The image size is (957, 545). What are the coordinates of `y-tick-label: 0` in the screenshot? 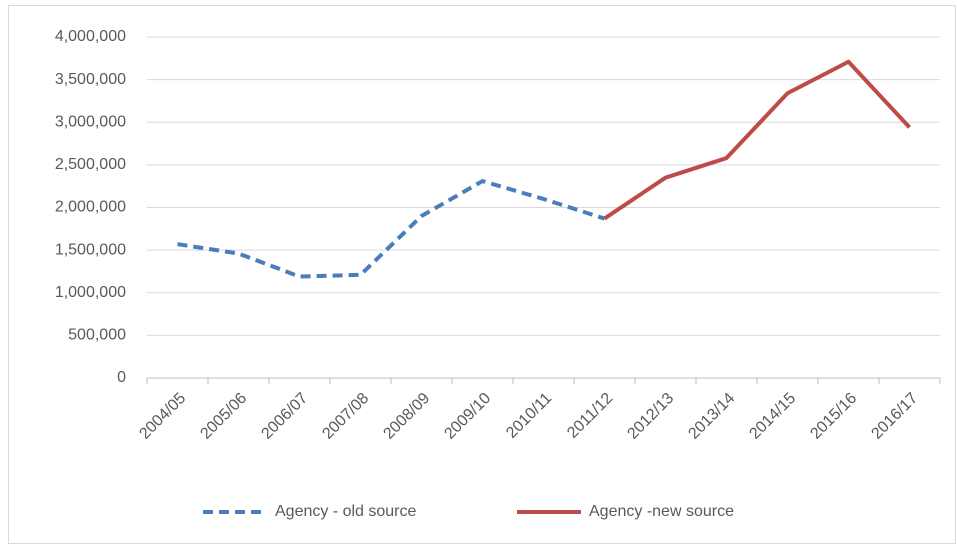 It's located at (121, 377).